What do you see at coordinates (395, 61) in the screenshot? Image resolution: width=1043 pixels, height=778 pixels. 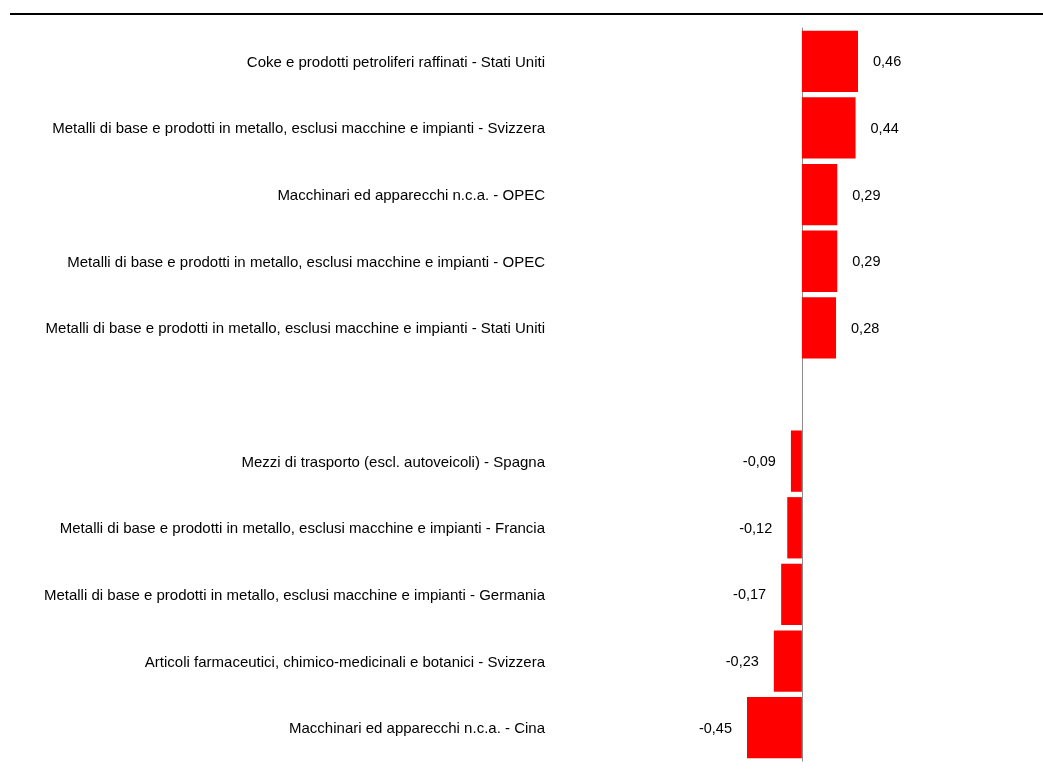 I see `y-tick-label: Coke e prodotti petroliferi raffinati - Stati Uniti` at bounding box center [395, 61].